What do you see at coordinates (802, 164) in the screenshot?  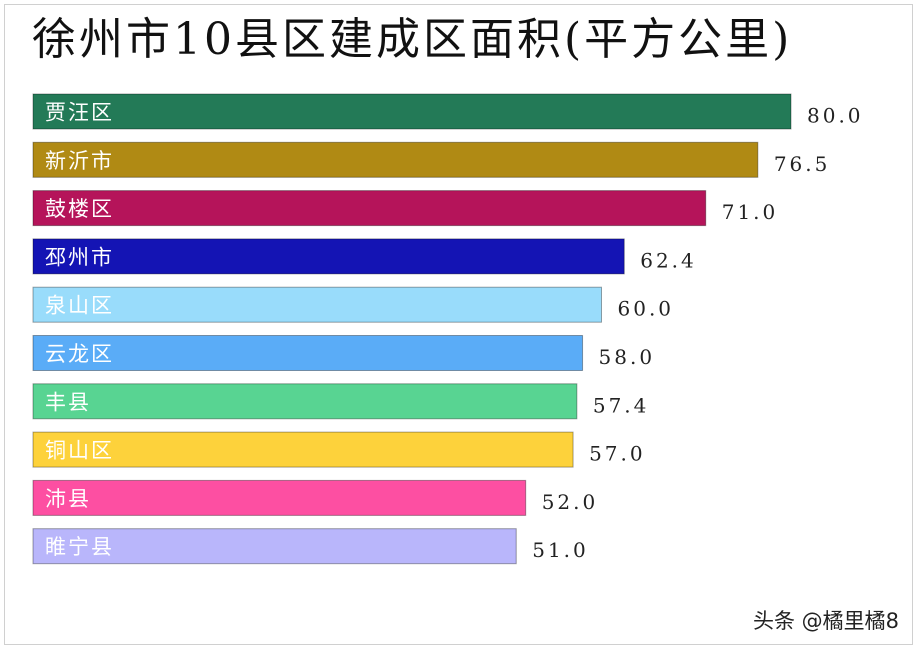 I see `value-label-2: 76.5` at bounding box center [802, 164].